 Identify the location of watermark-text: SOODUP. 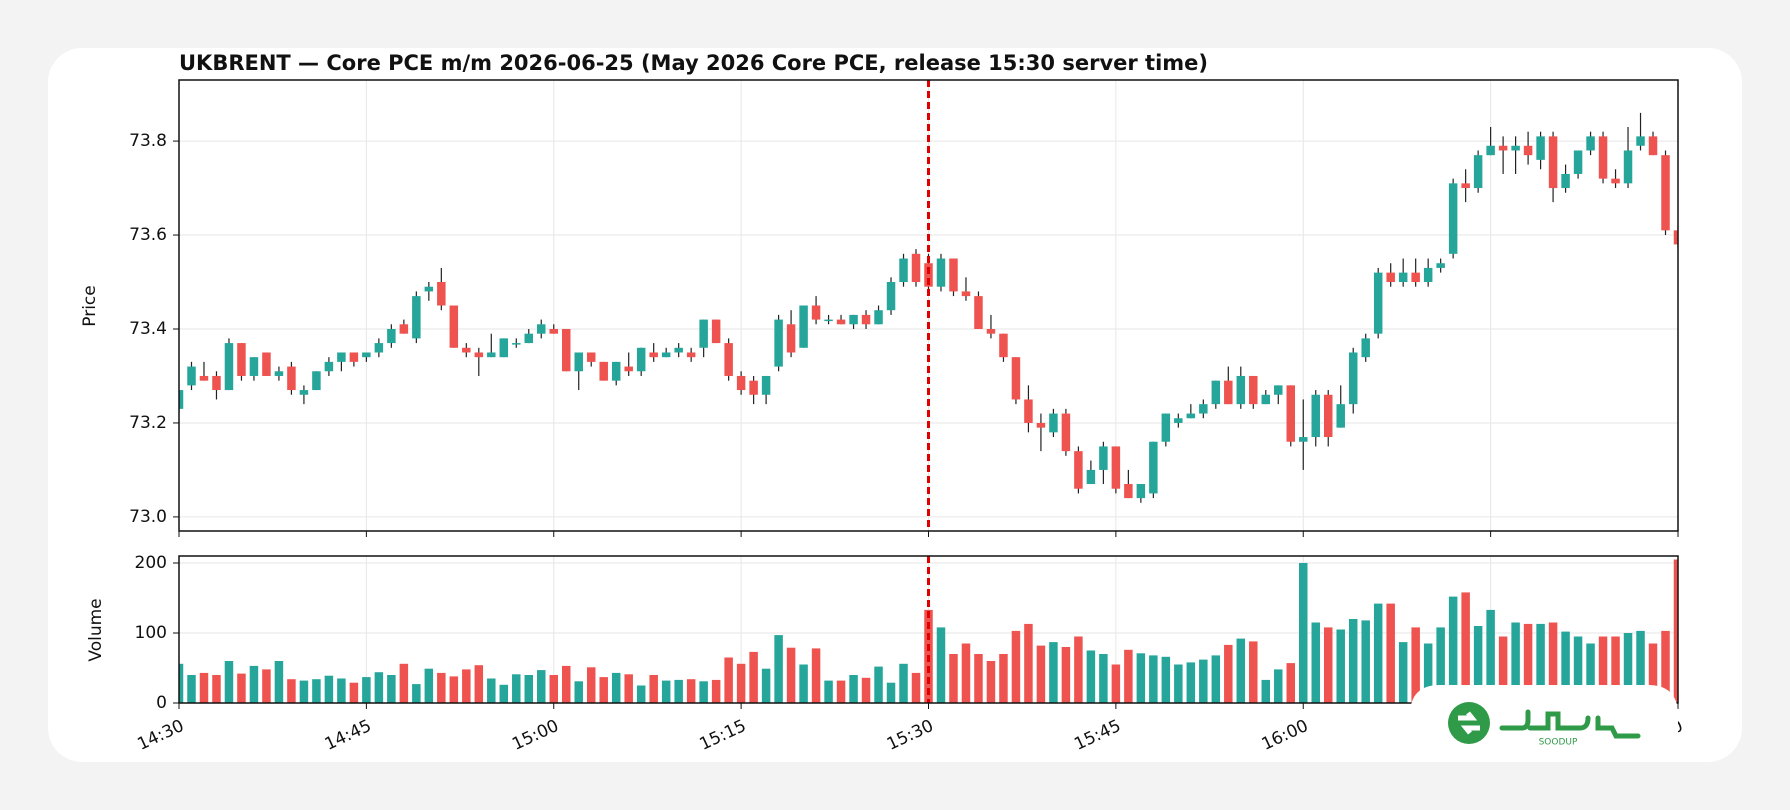
(1558, 743).